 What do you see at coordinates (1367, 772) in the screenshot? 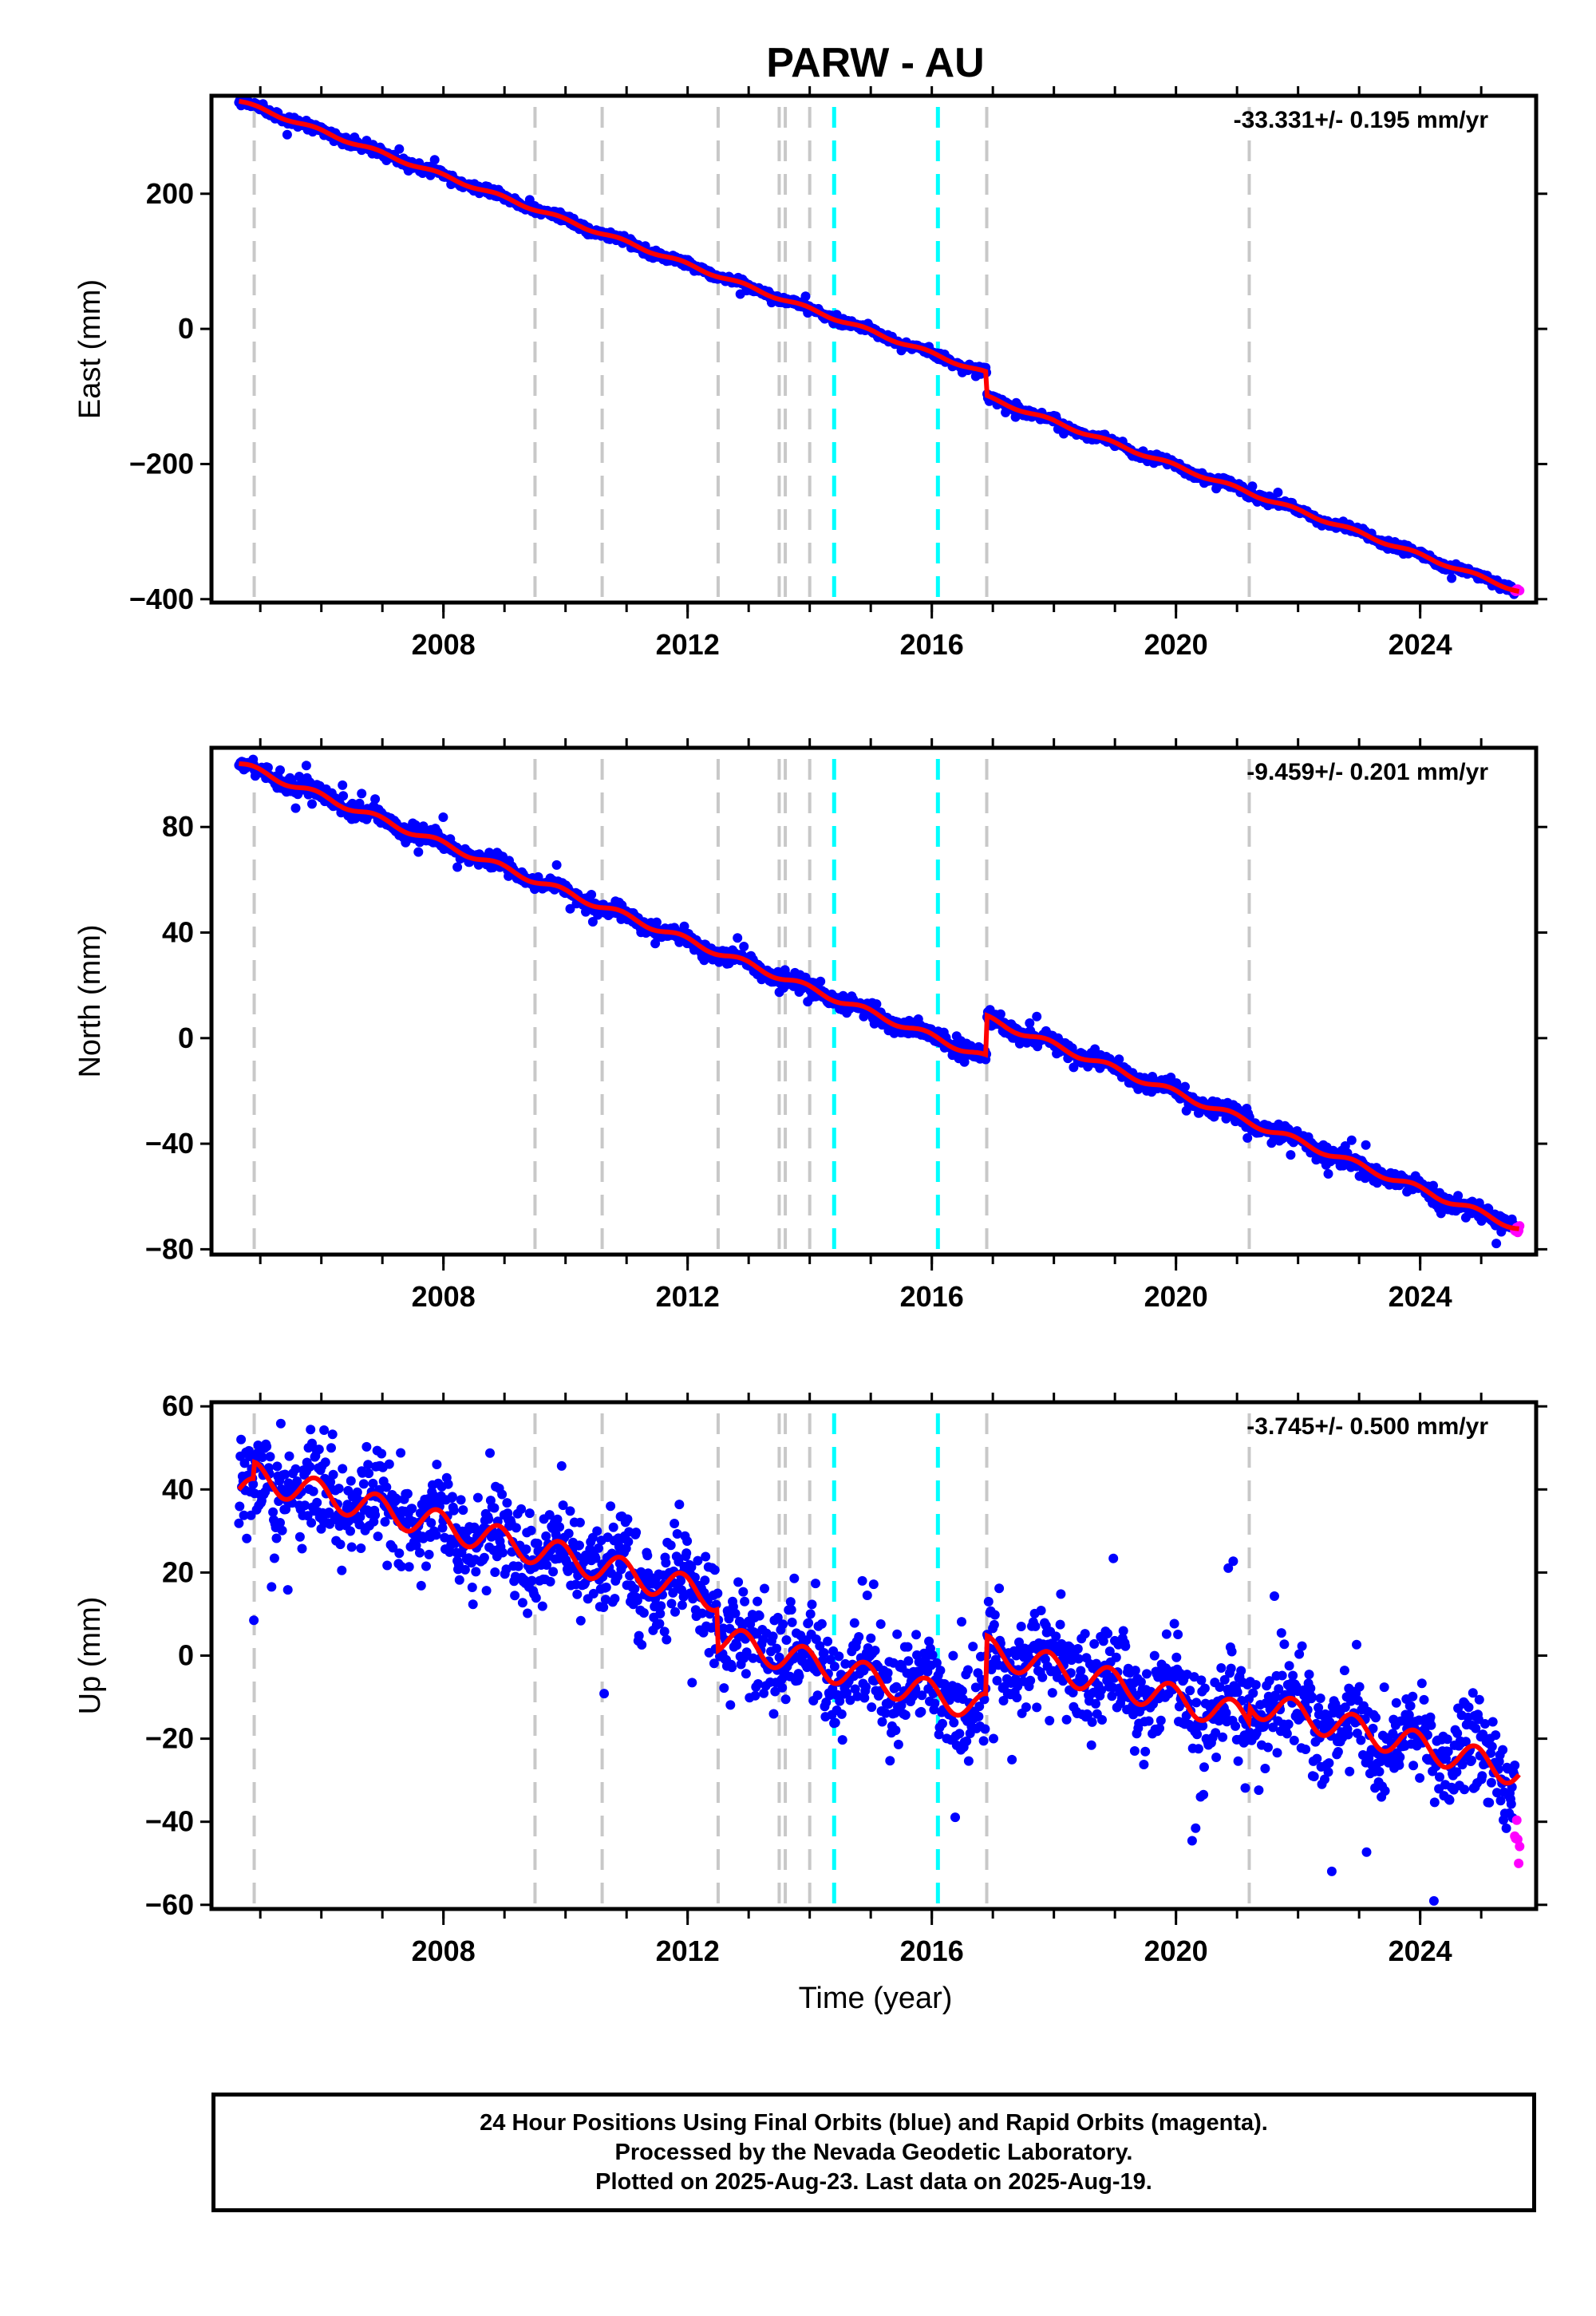
I see `rate-label: -9.459+/- 0.201 mm/yr` at bounding box center [1367, 772].